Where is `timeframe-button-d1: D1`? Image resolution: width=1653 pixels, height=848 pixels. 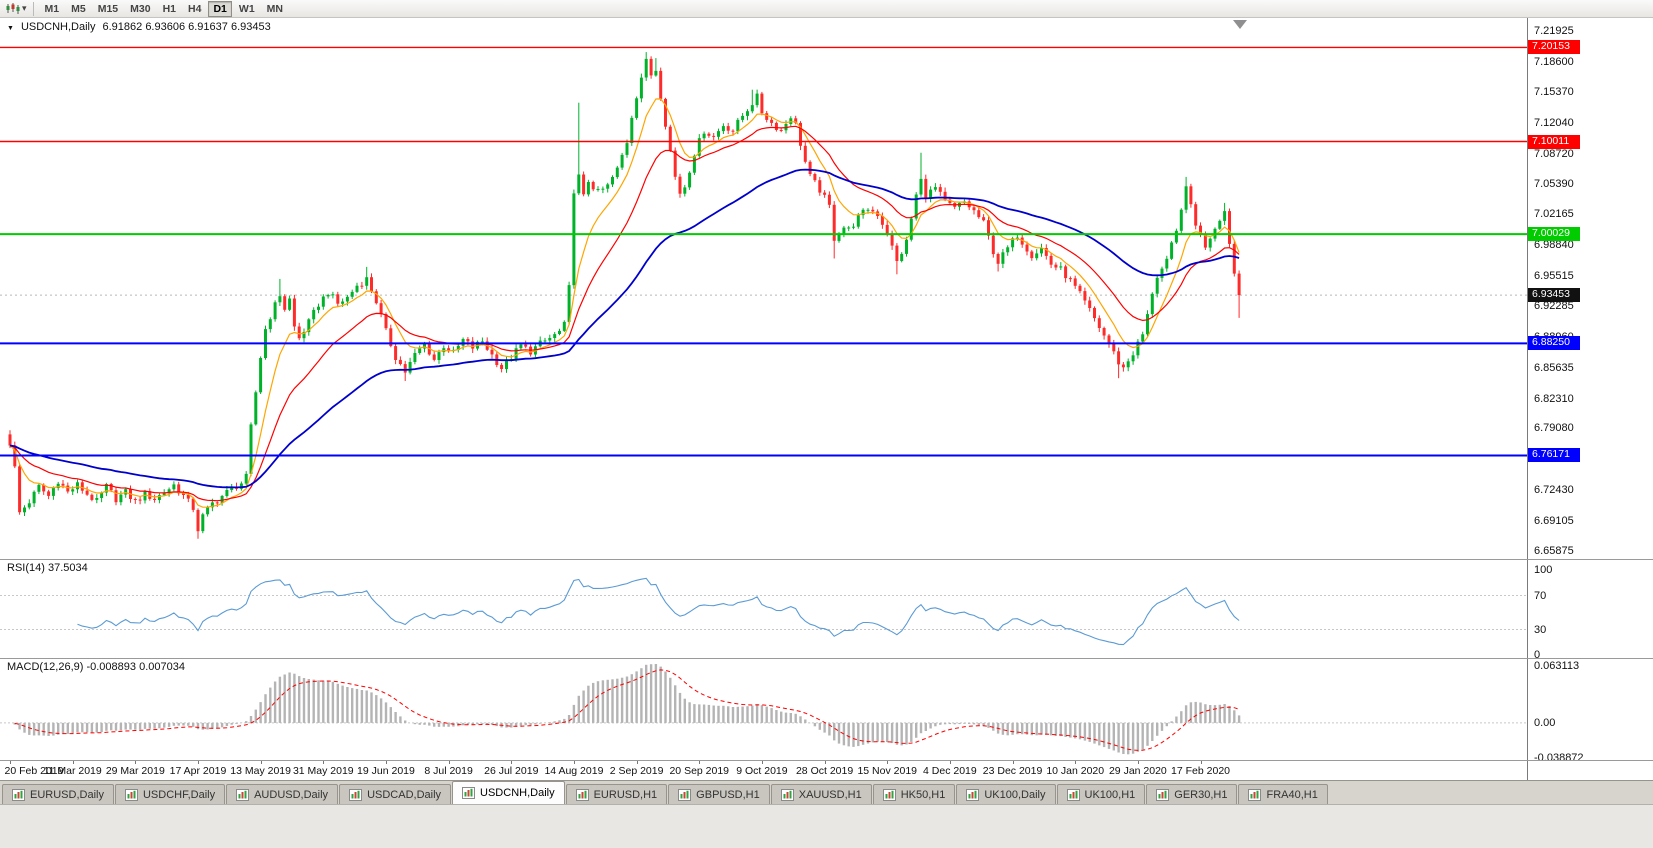
timeframe-button-d1: D1 is located at coordinates (220, 8).